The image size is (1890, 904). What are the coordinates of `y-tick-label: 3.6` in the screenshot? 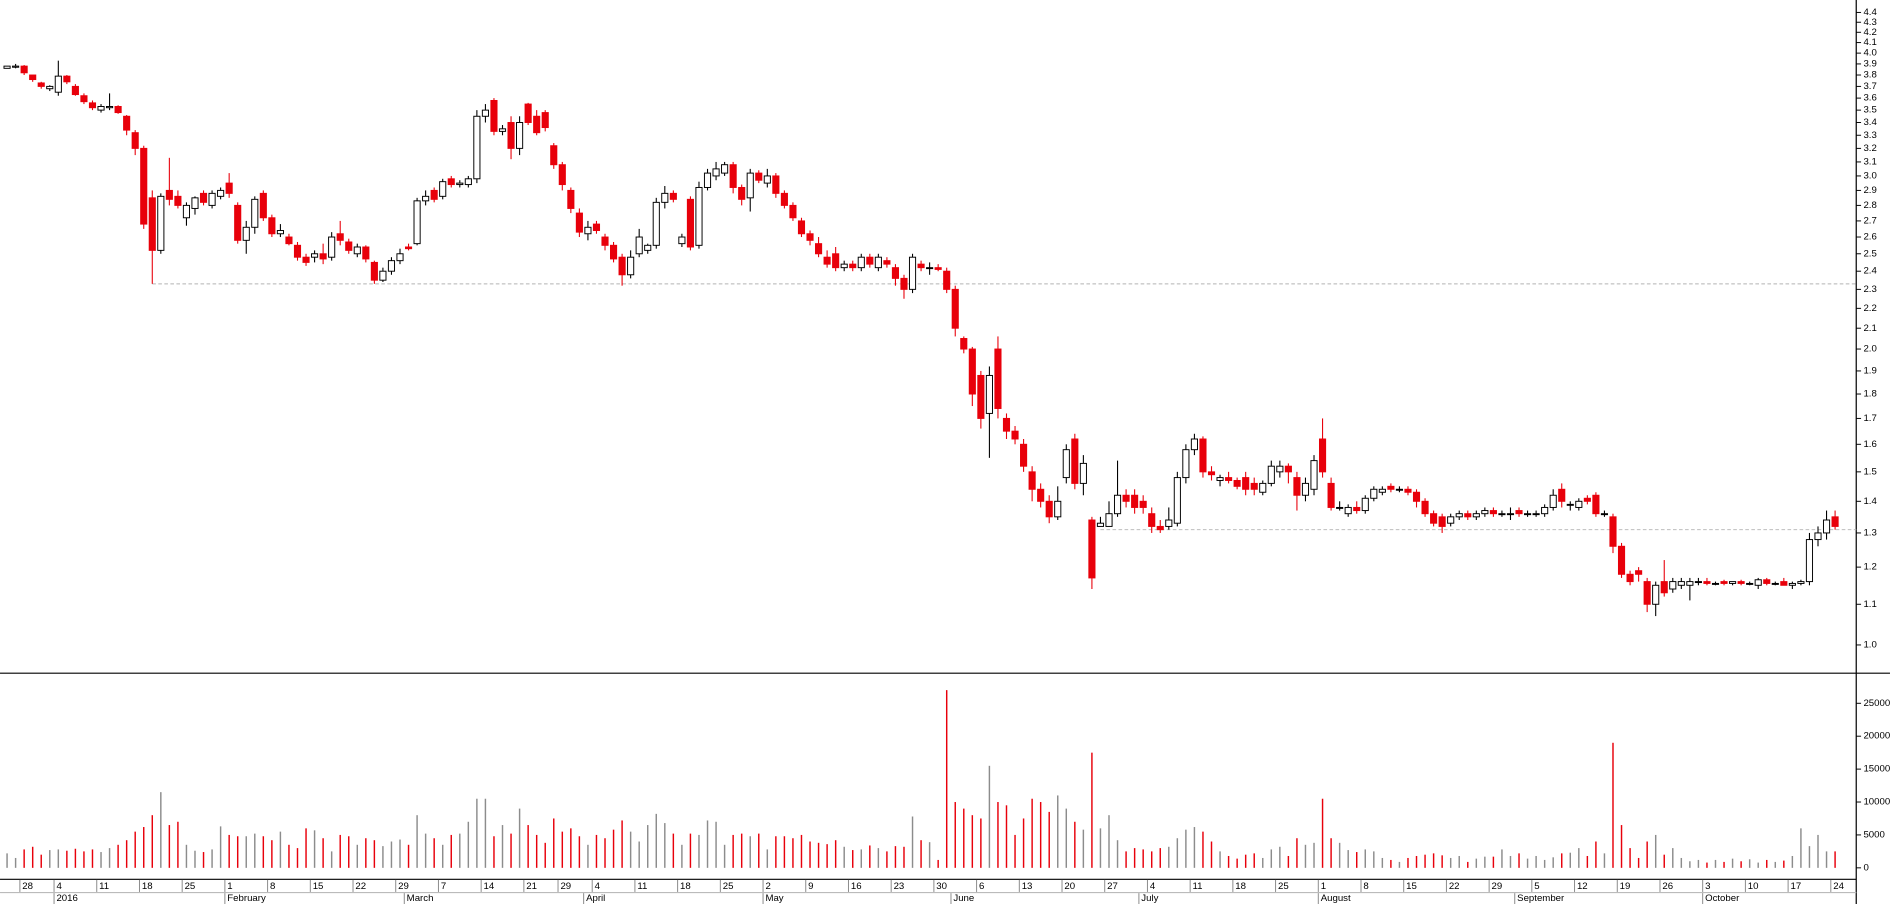 It's located at (1869, 98).